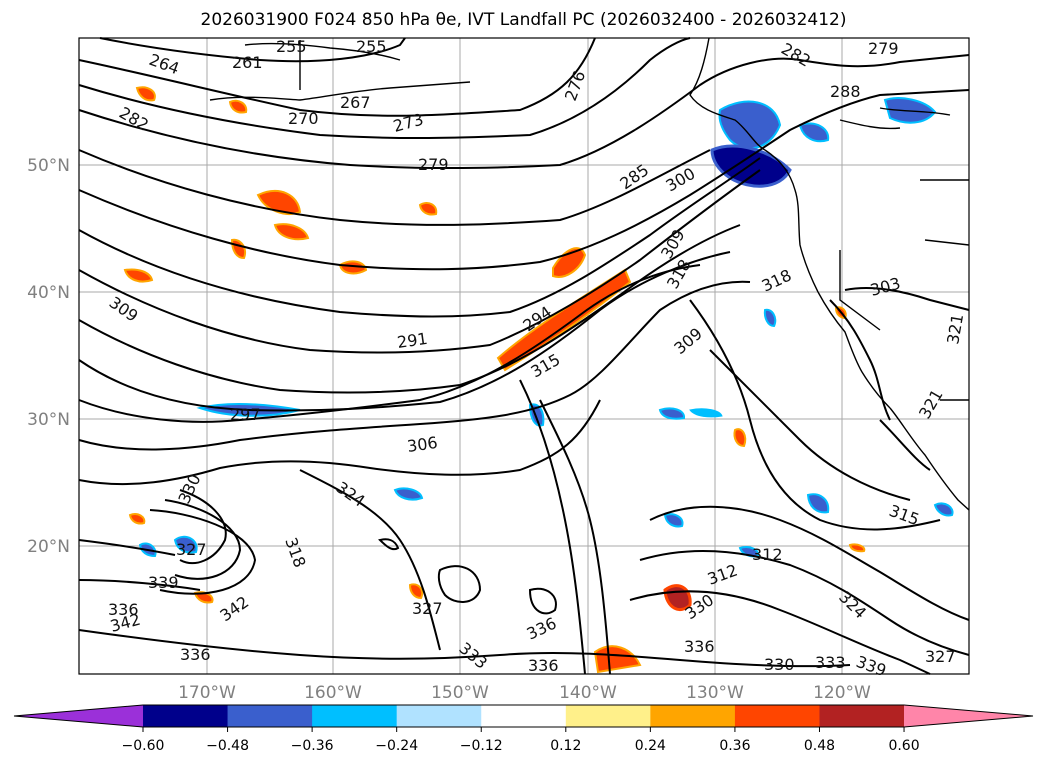 Image resolution: width=1047 pixels, height=767 pixels. Describe the element at coordinates (48, 420) in the screenshot. I see `lat-label: 30°N` at that location.